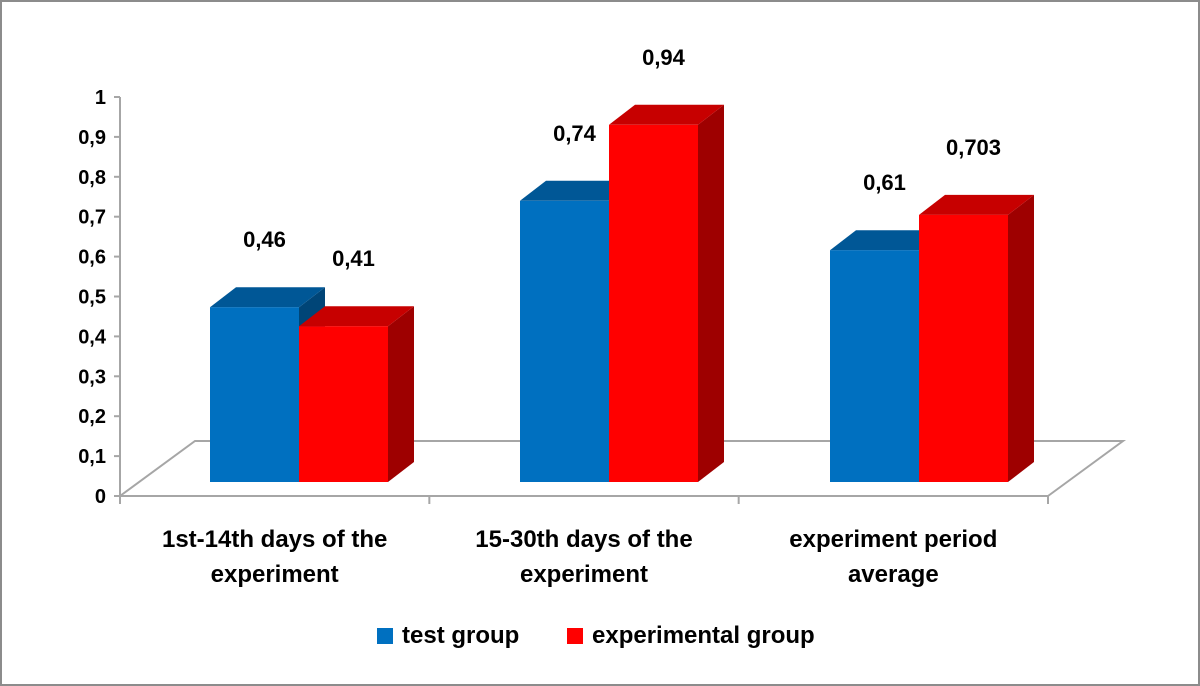 The image size is (1200, 686). I want to click on data-label: 0,61, so click(884, 182).